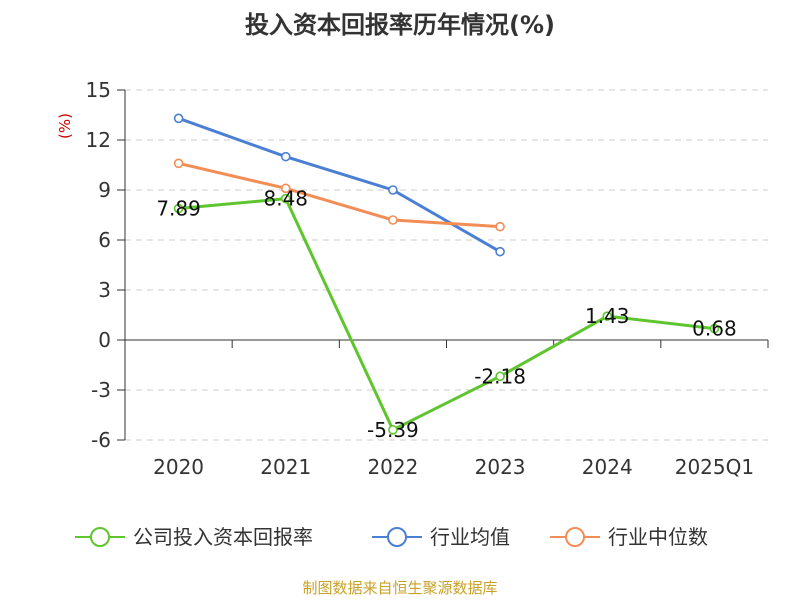 The height and width of the screenshot is (600, 800). Describe the element at coordinates (607, 467) in the screenshot. I see `x-tick-label: 2024` at that location.